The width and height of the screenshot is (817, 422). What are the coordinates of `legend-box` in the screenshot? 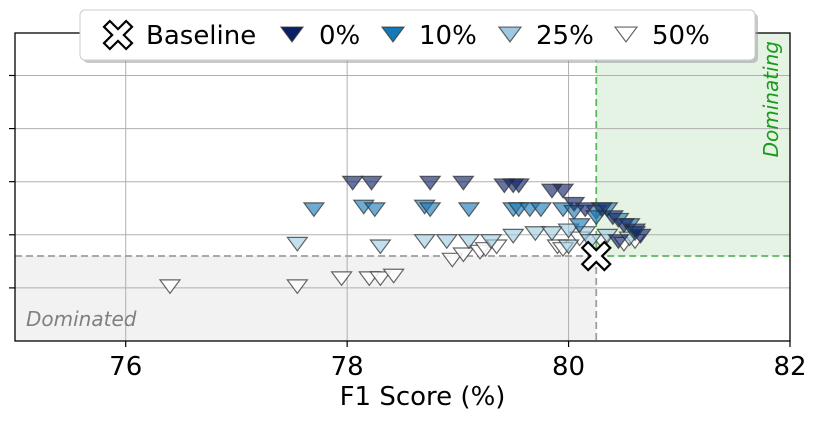 It's located at (417, 35).